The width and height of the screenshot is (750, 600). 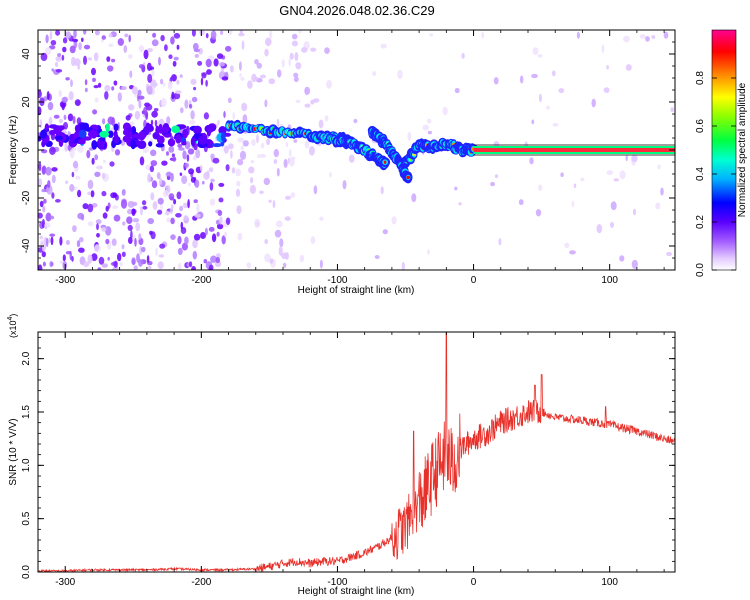 I want to click on x-tick-label: 0, so click(x=474, y=280).